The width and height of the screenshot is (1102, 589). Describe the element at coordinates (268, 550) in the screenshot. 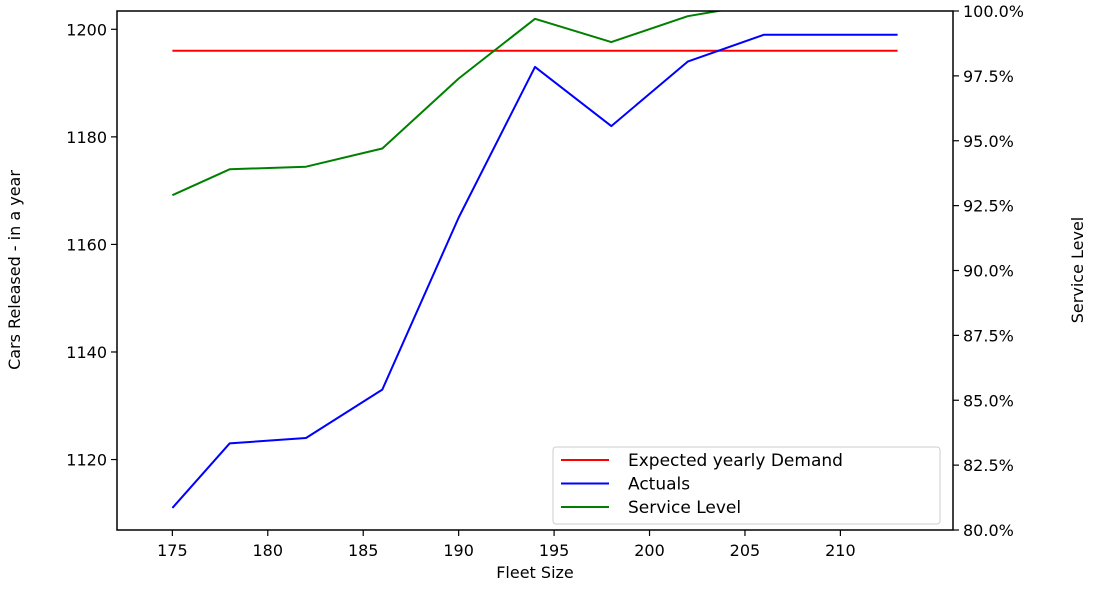

I see `x-tick-label: 180` at that location.